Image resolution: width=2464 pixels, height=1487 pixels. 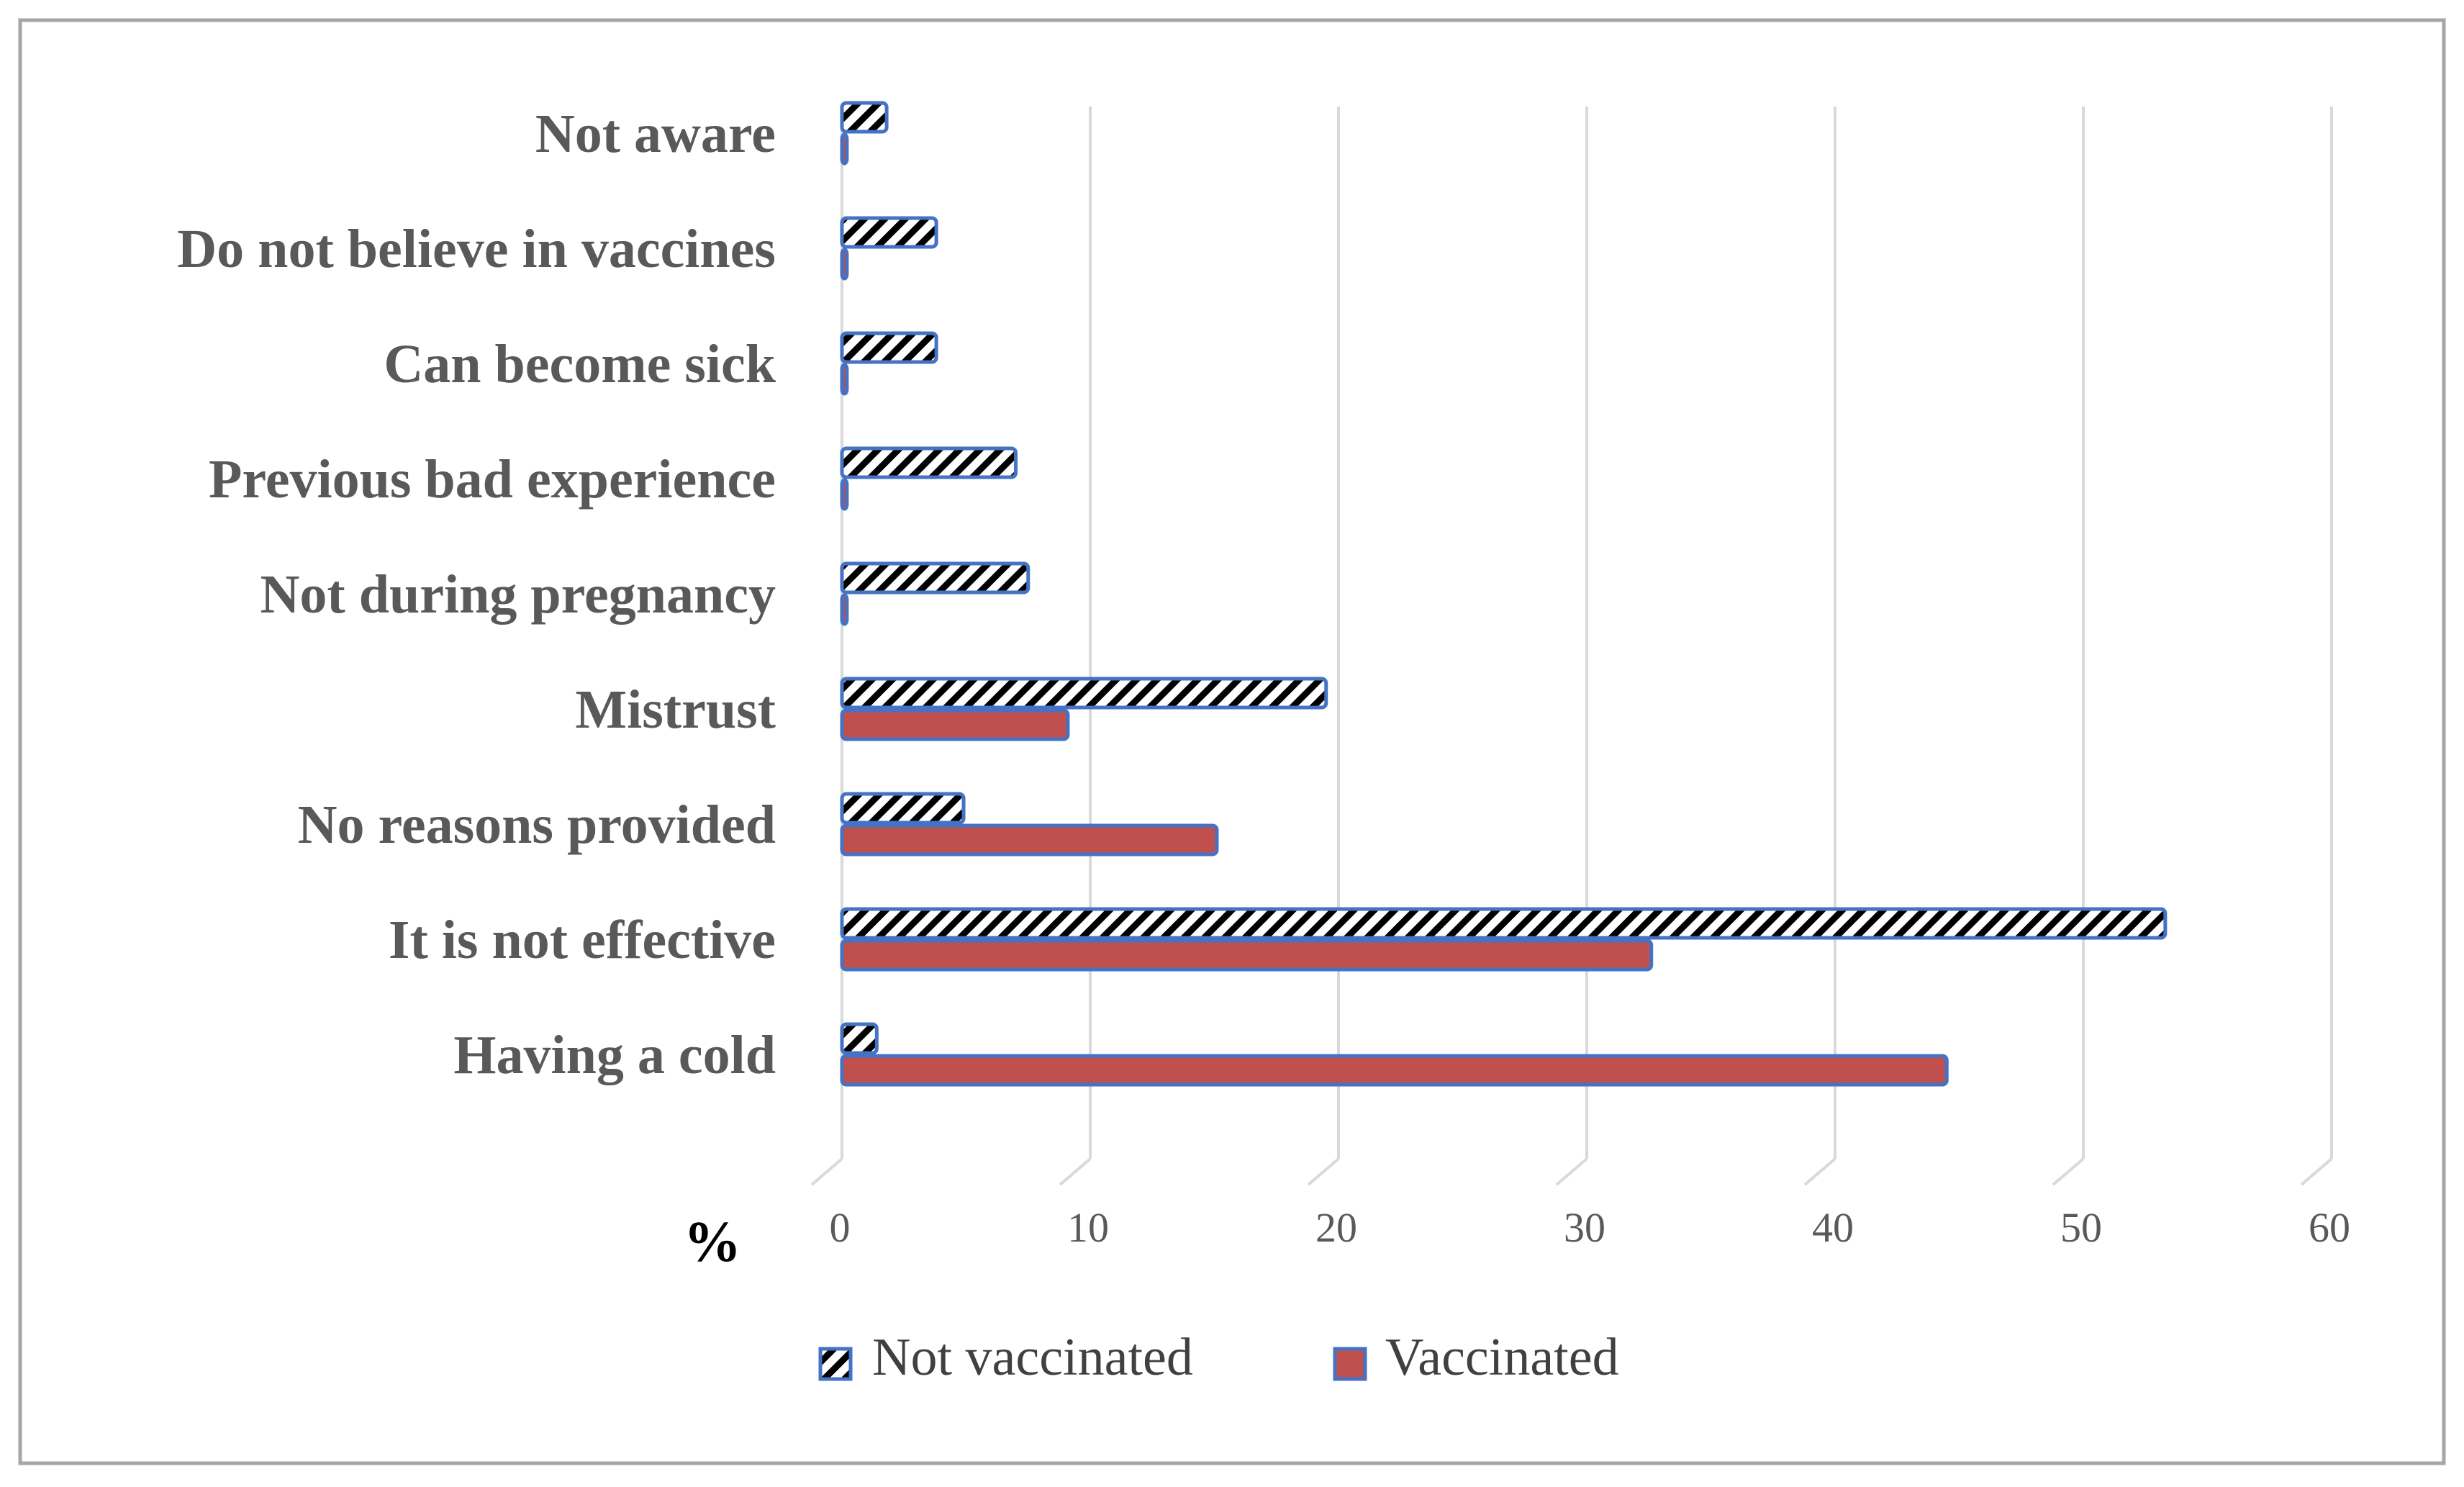 I want to click on legend-not-vaccinated-swatch, so click(x=835, y=1364).